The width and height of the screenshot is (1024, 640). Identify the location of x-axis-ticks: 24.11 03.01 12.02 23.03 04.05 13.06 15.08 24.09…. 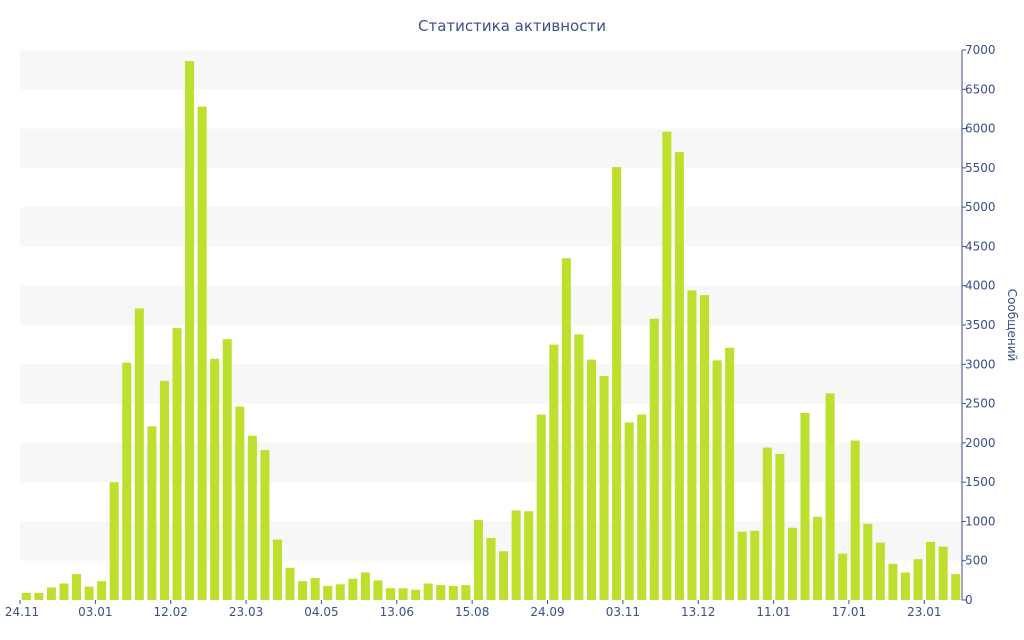
(473, 609).